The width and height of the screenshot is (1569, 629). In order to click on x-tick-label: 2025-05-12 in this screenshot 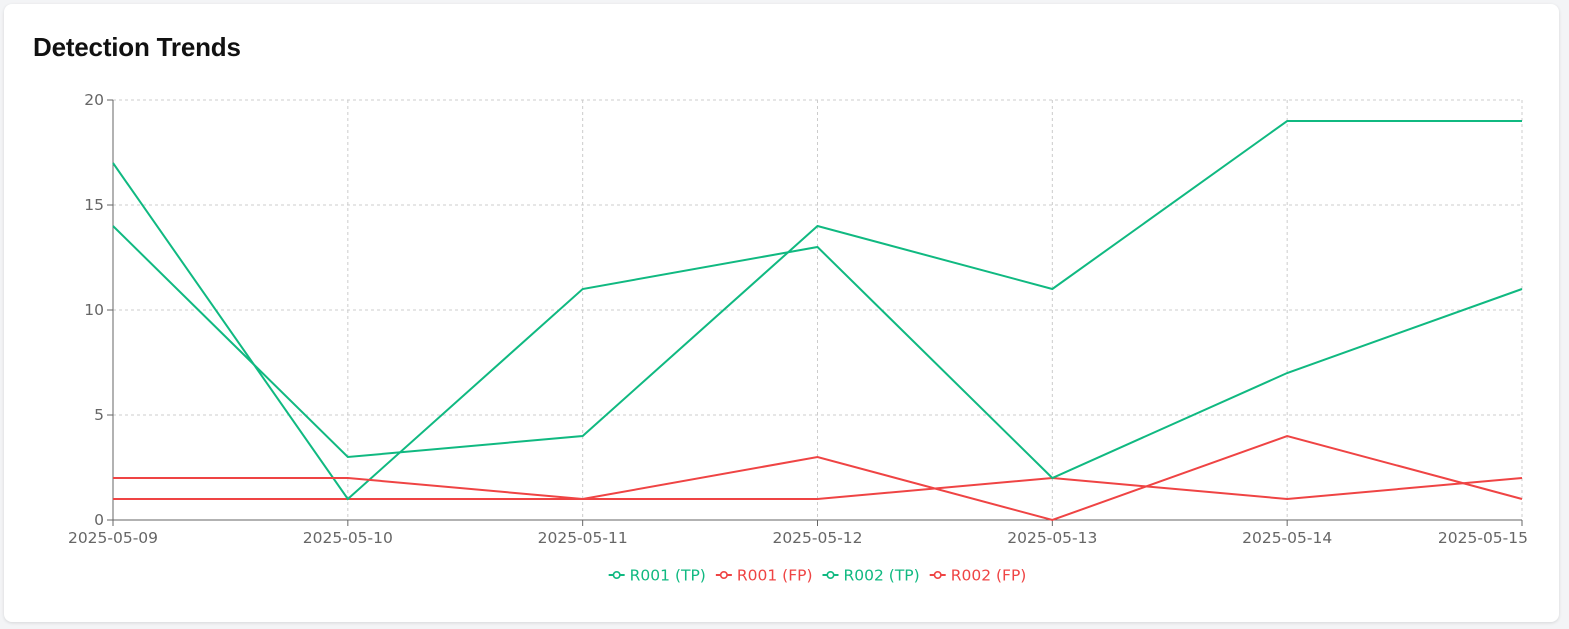, I will do `click(817, 538)`.